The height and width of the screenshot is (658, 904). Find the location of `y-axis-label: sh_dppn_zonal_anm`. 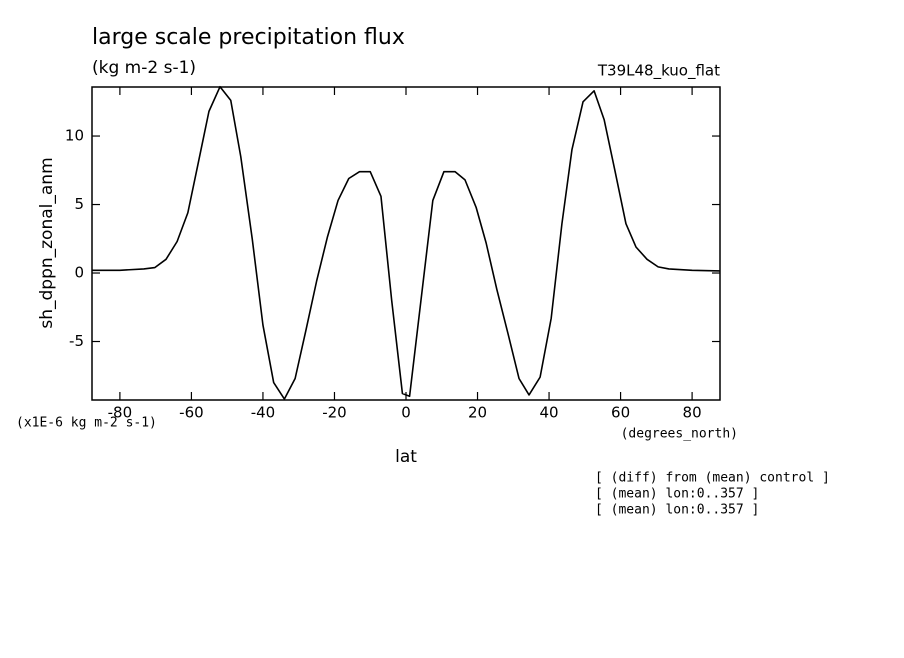

y-axis-label: sh_dppn_zonal_anm is located at coordinates (47, 242).